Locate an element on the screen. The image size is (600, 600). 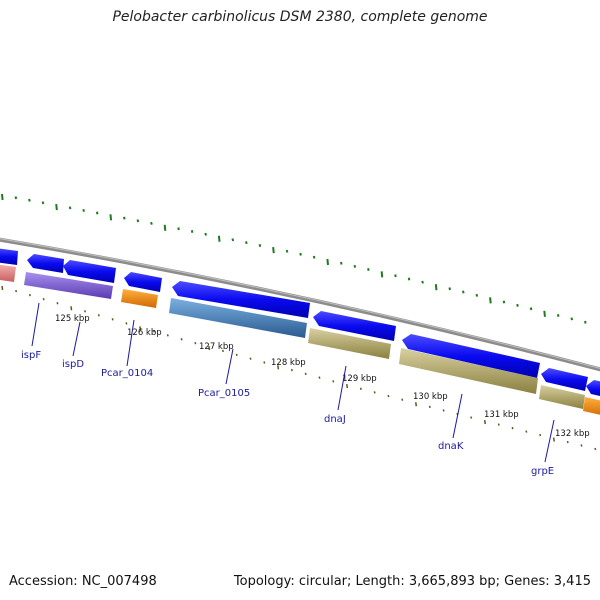
leader-grpE is located at coordinates (549, 441).